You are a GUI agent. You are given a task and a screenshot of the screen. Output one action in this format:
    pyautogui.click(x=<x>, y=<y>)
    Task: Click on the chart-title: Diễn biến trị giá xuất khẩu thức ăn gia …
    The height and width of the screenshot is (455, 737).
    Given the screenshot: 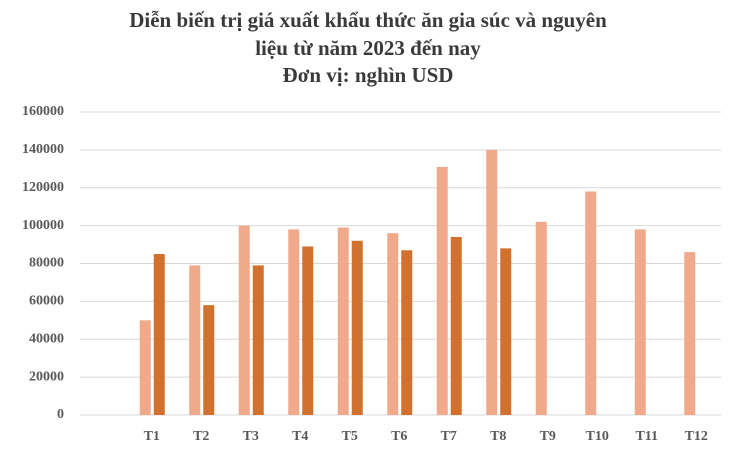 What is the action you would take?
    pyautogui.click(x=368, y=20)
    